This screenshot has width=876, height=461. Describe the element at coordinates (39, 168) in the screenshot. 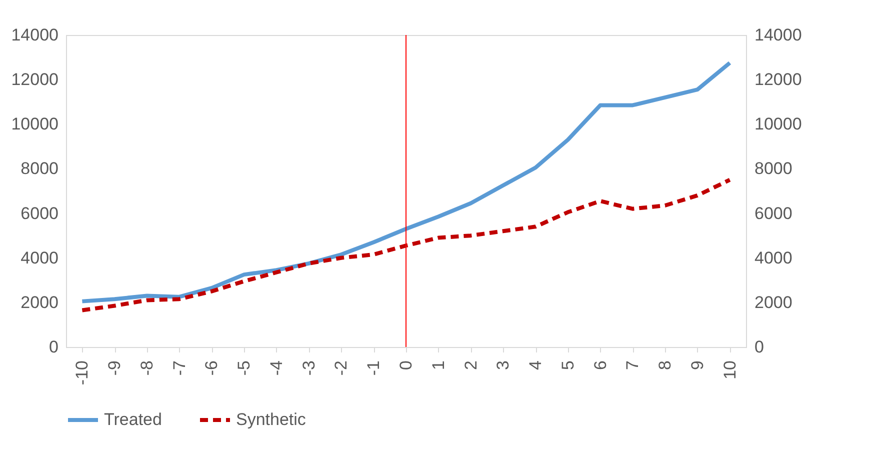

I see `y-tick-label: 8000` at that location.